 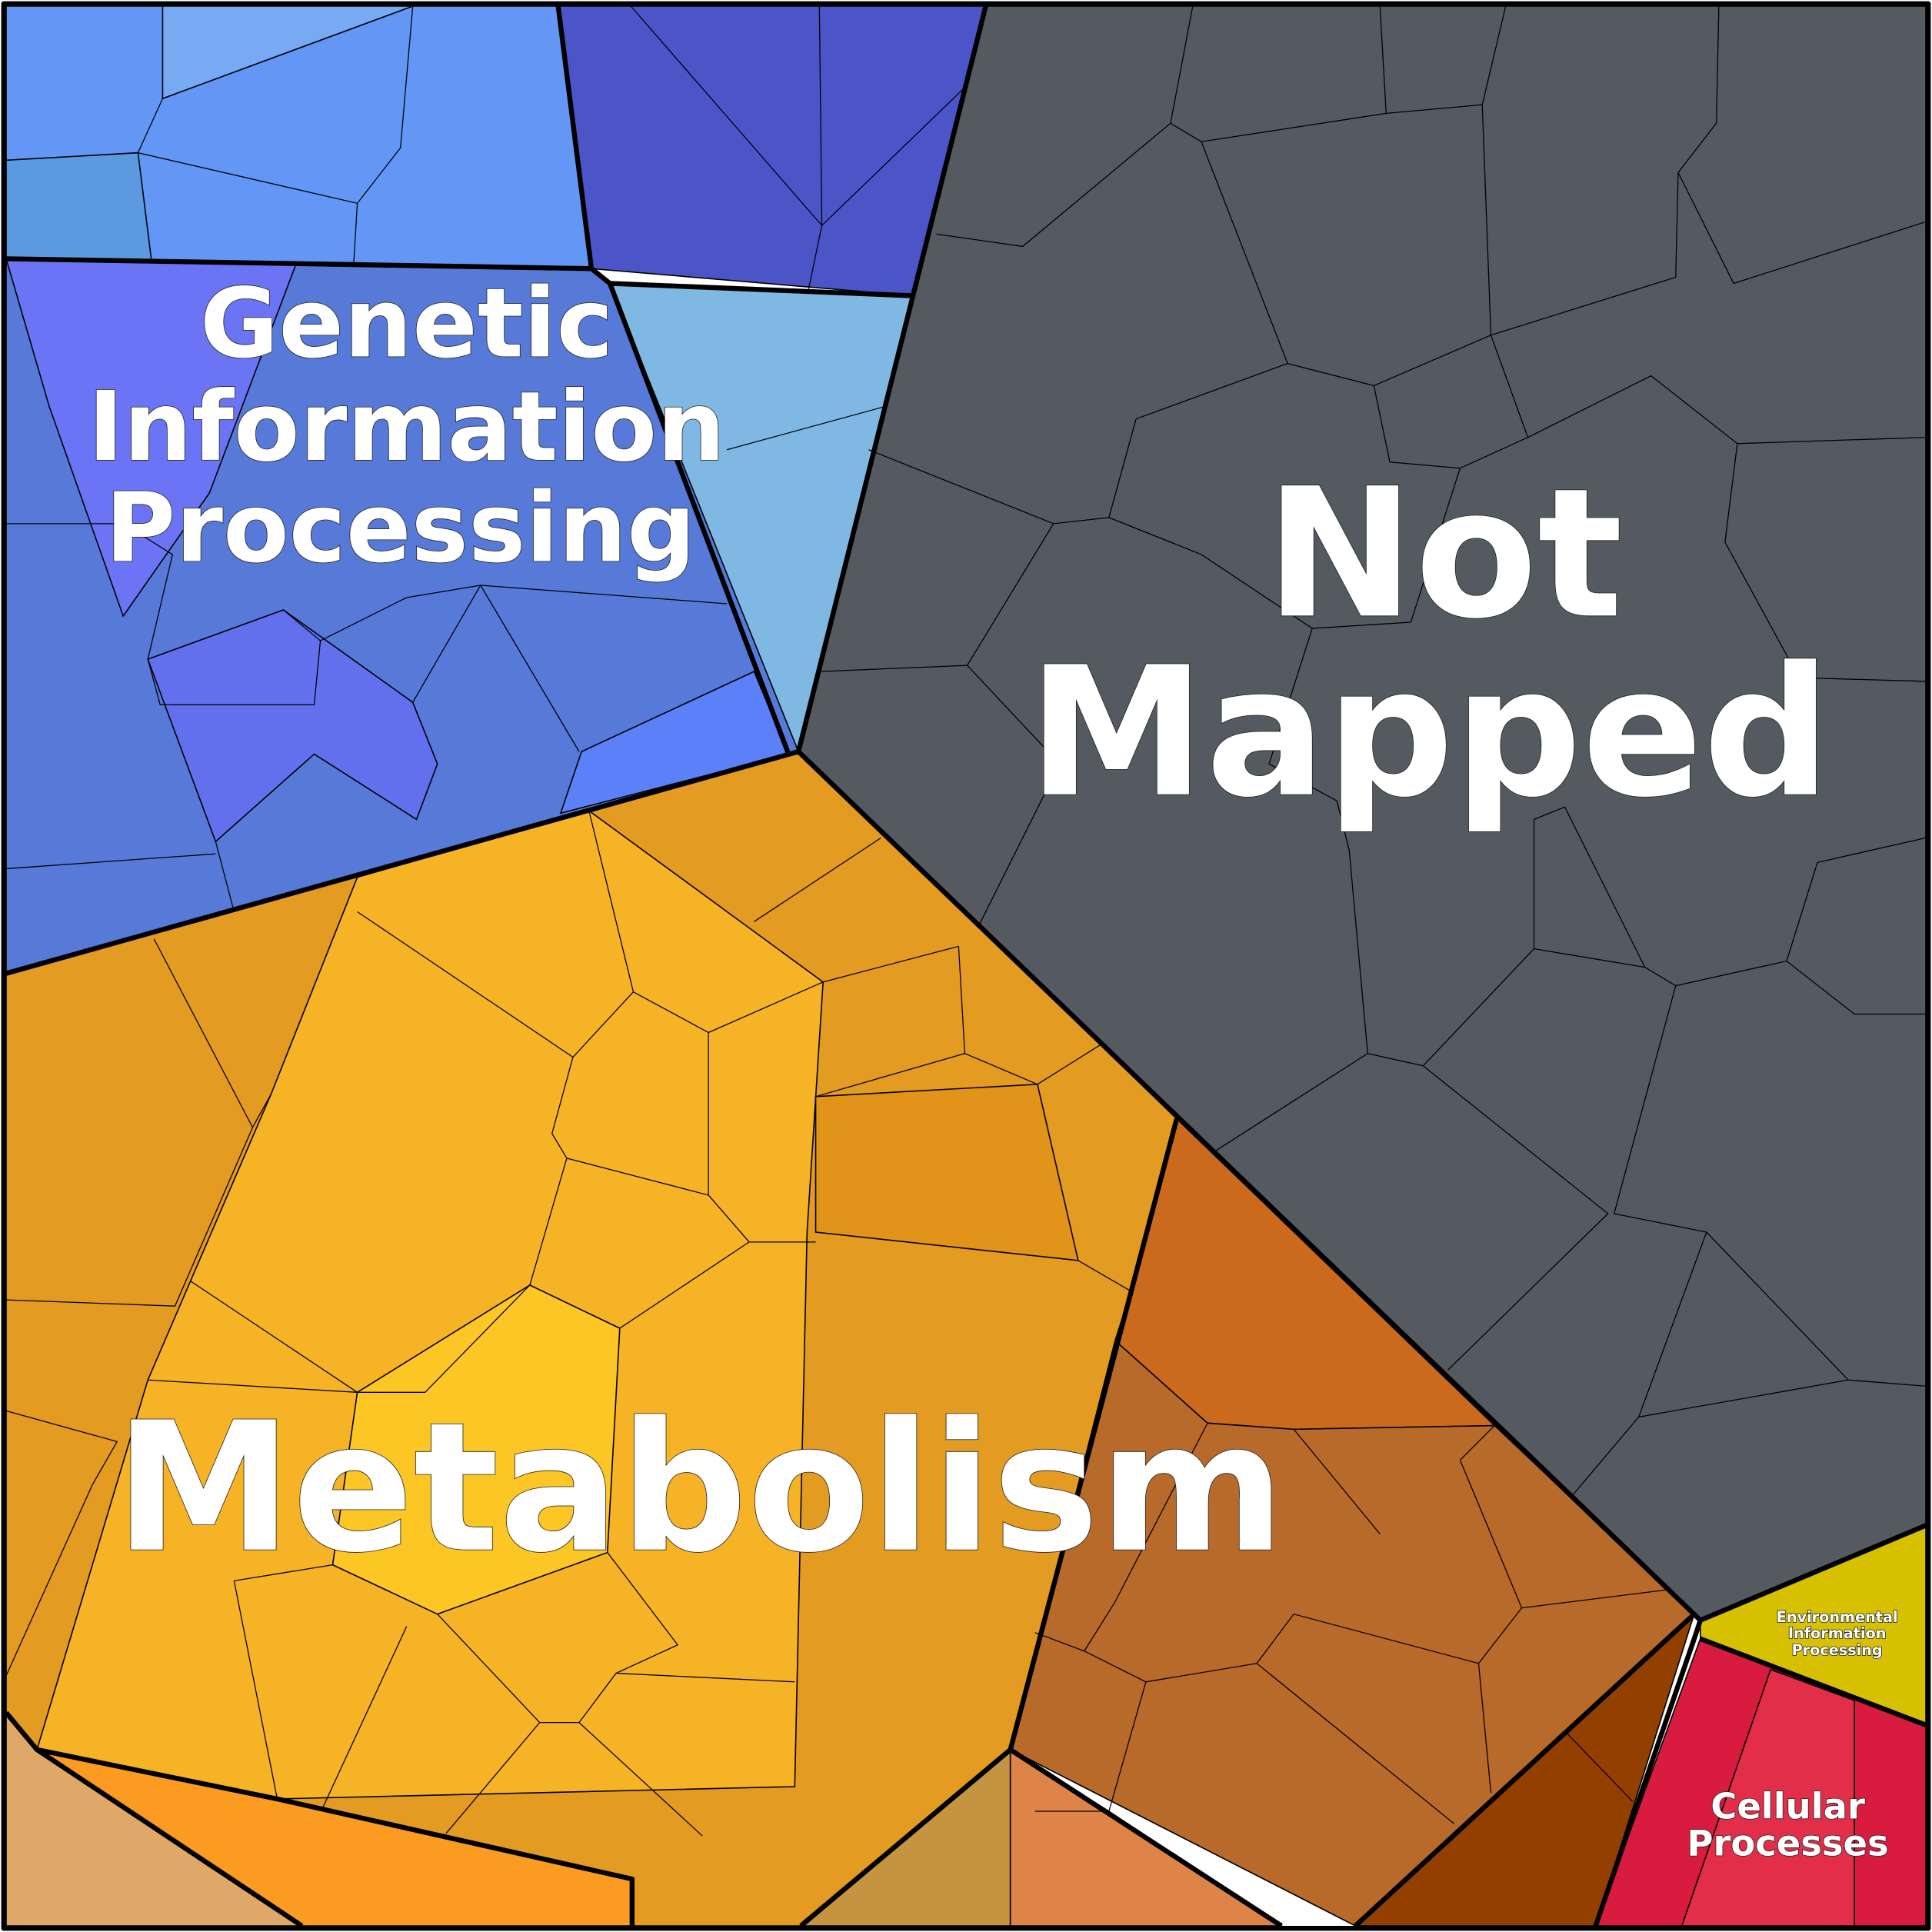 I want to click on region-label: Genetic, so click(x=407, y=324).